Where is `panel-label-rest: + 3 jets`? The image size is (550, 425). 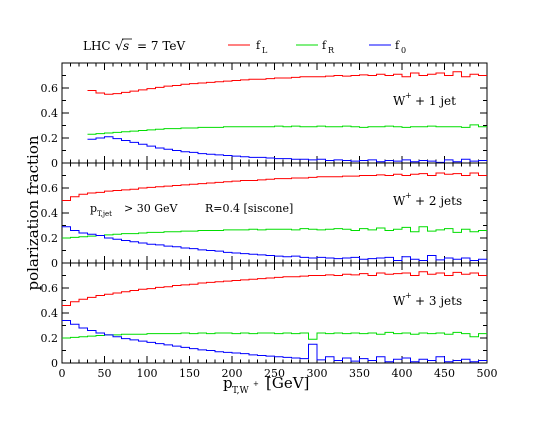 panel-label-rest: + 3 jets is located at coordinates (438, 301).